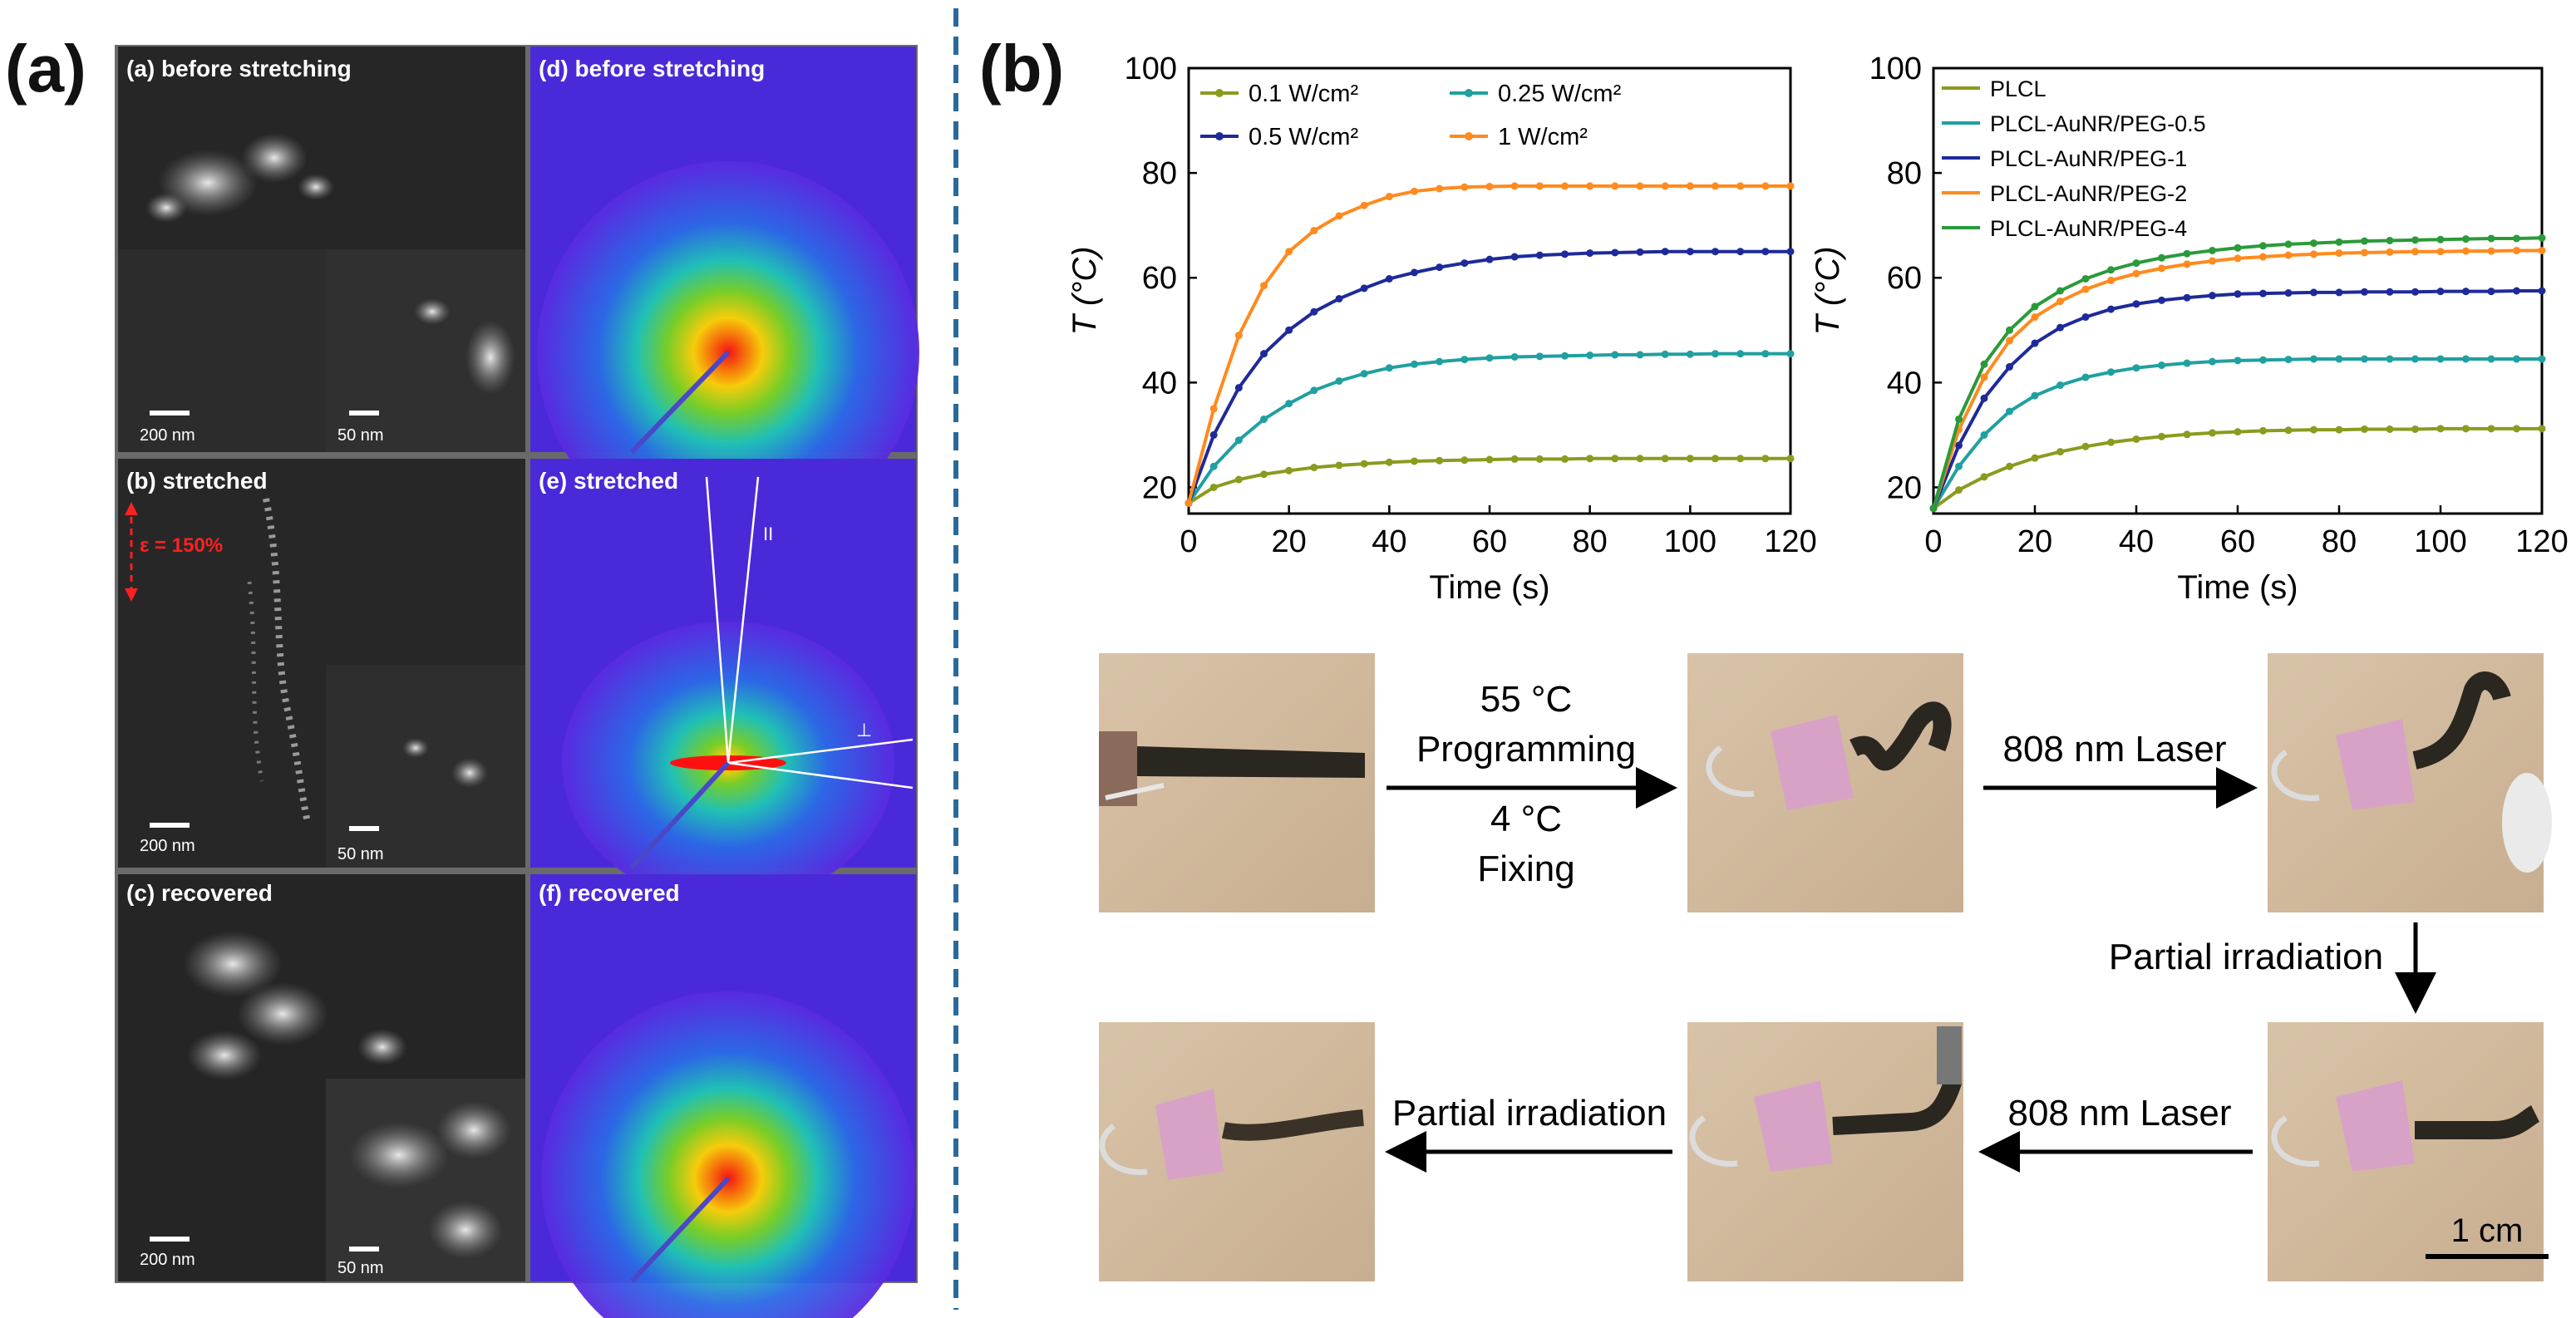 The width and height of the screenshot is (2576, 1318). Describe the element at coordinates (167, 1260) in the screenshot. I see `scale-bar-label: 200 nm` at that location.